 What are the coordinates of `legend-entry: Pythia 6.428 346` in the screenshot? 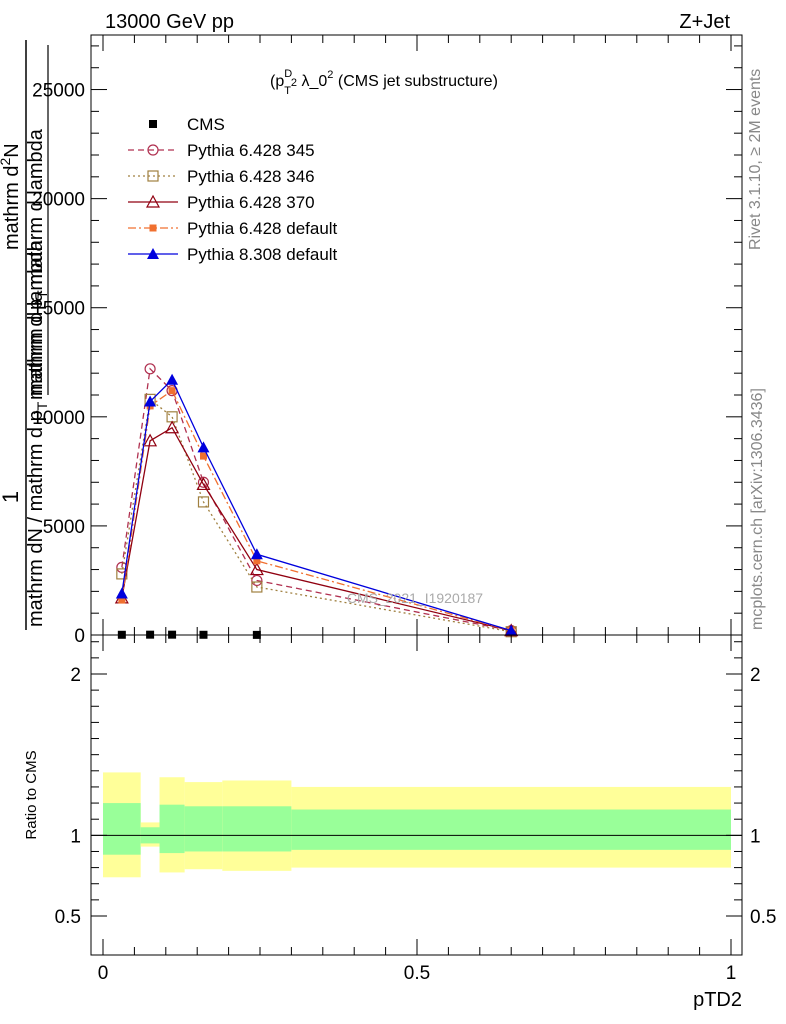 It's located at (221, 176).